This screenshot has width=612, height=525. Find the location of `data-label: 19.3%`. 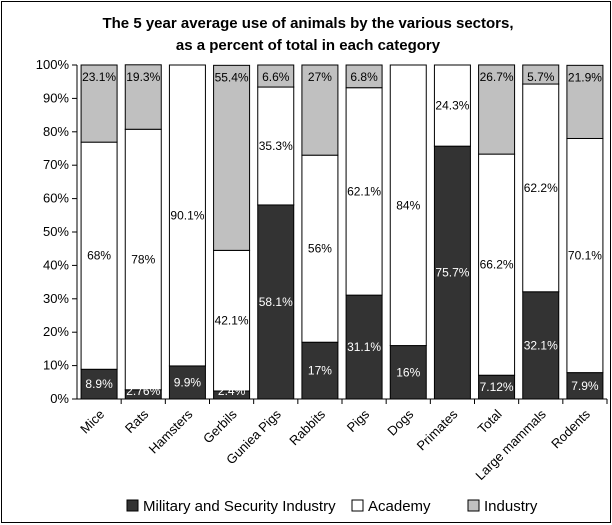

data-label: 19.3% is located at coordinates (143, 77).